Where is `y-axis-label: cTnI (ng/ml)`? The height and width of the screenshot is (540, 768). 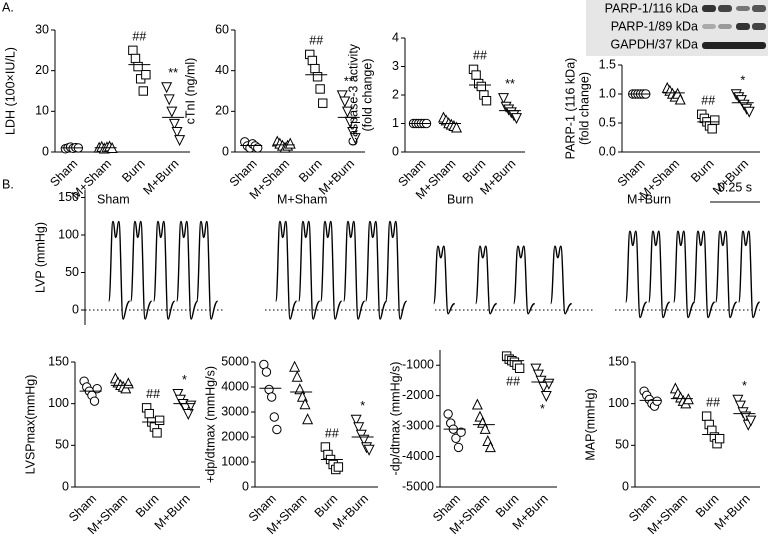
y-axis-label: cTnI (ng/ml) is located at coordinates (190, 91).